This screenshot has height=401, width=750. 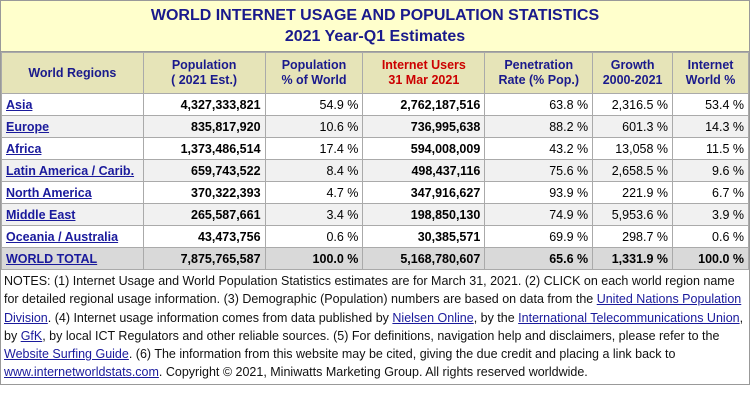 I want to click on value-cell: 6.7 %, so click(x=710, y=192).